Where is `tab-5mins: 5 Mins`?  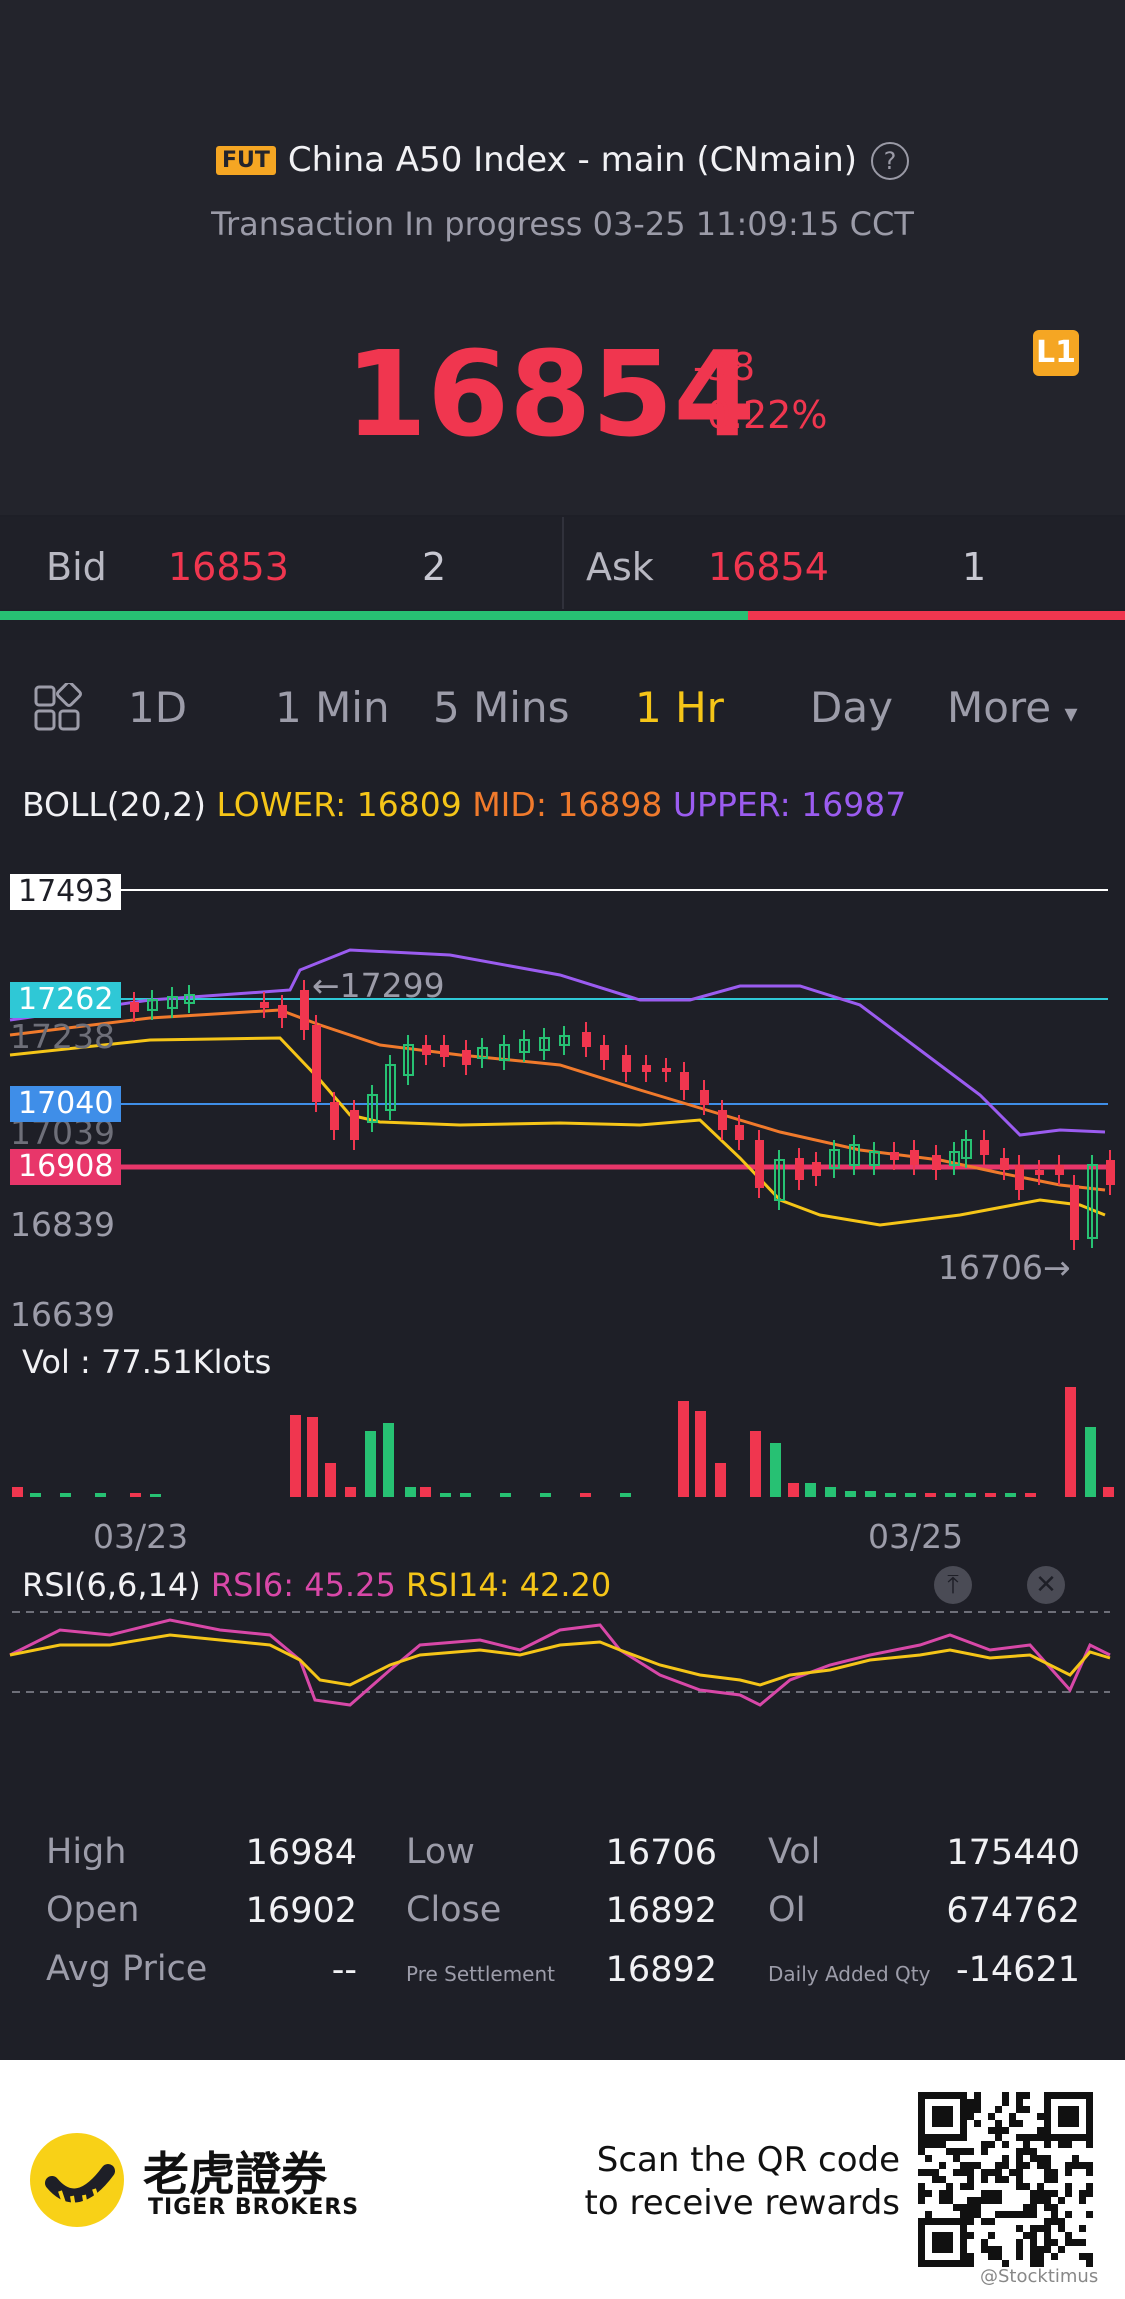
tab-5mins: 5 Mins is located at coordinates (501, 707).